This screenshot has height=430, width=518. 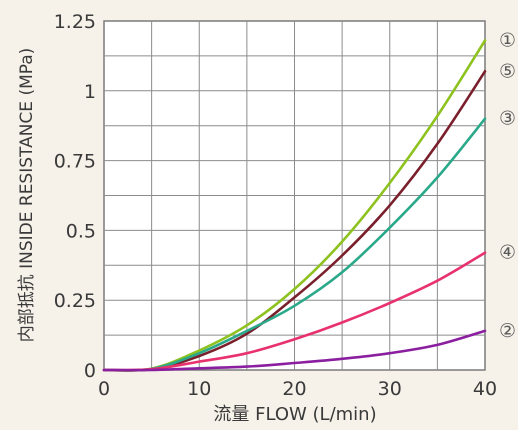 I want to click on y-tick-label: 1.25, so click(x=75, y=22).